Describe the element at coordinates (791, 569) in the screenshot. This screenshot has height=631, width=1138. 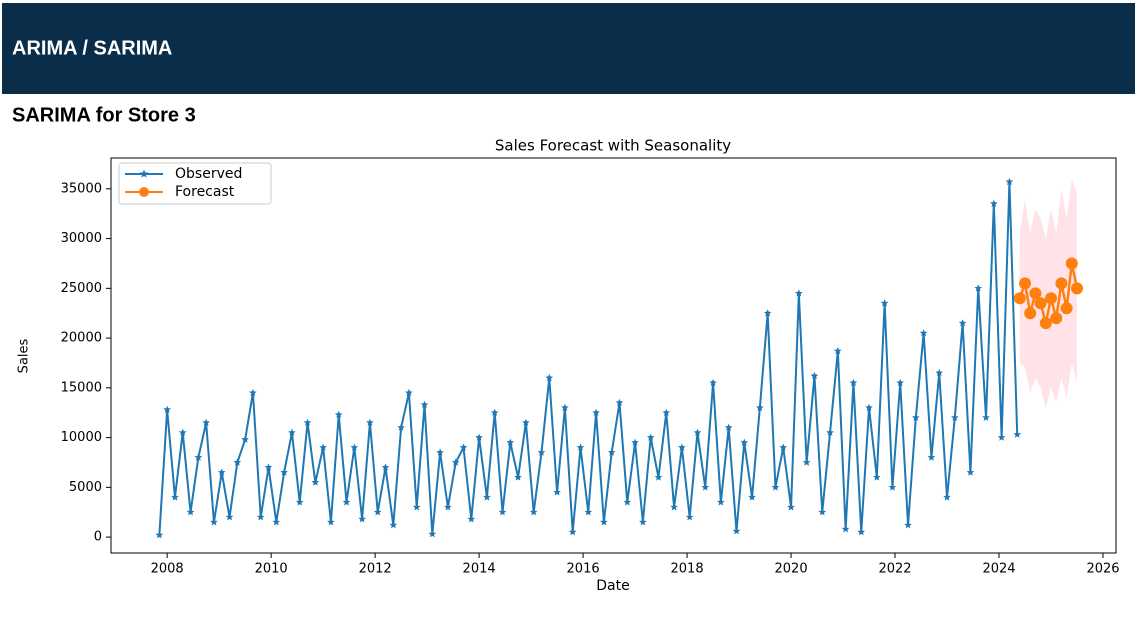
I see `x-tick-label: 2020` at that location.